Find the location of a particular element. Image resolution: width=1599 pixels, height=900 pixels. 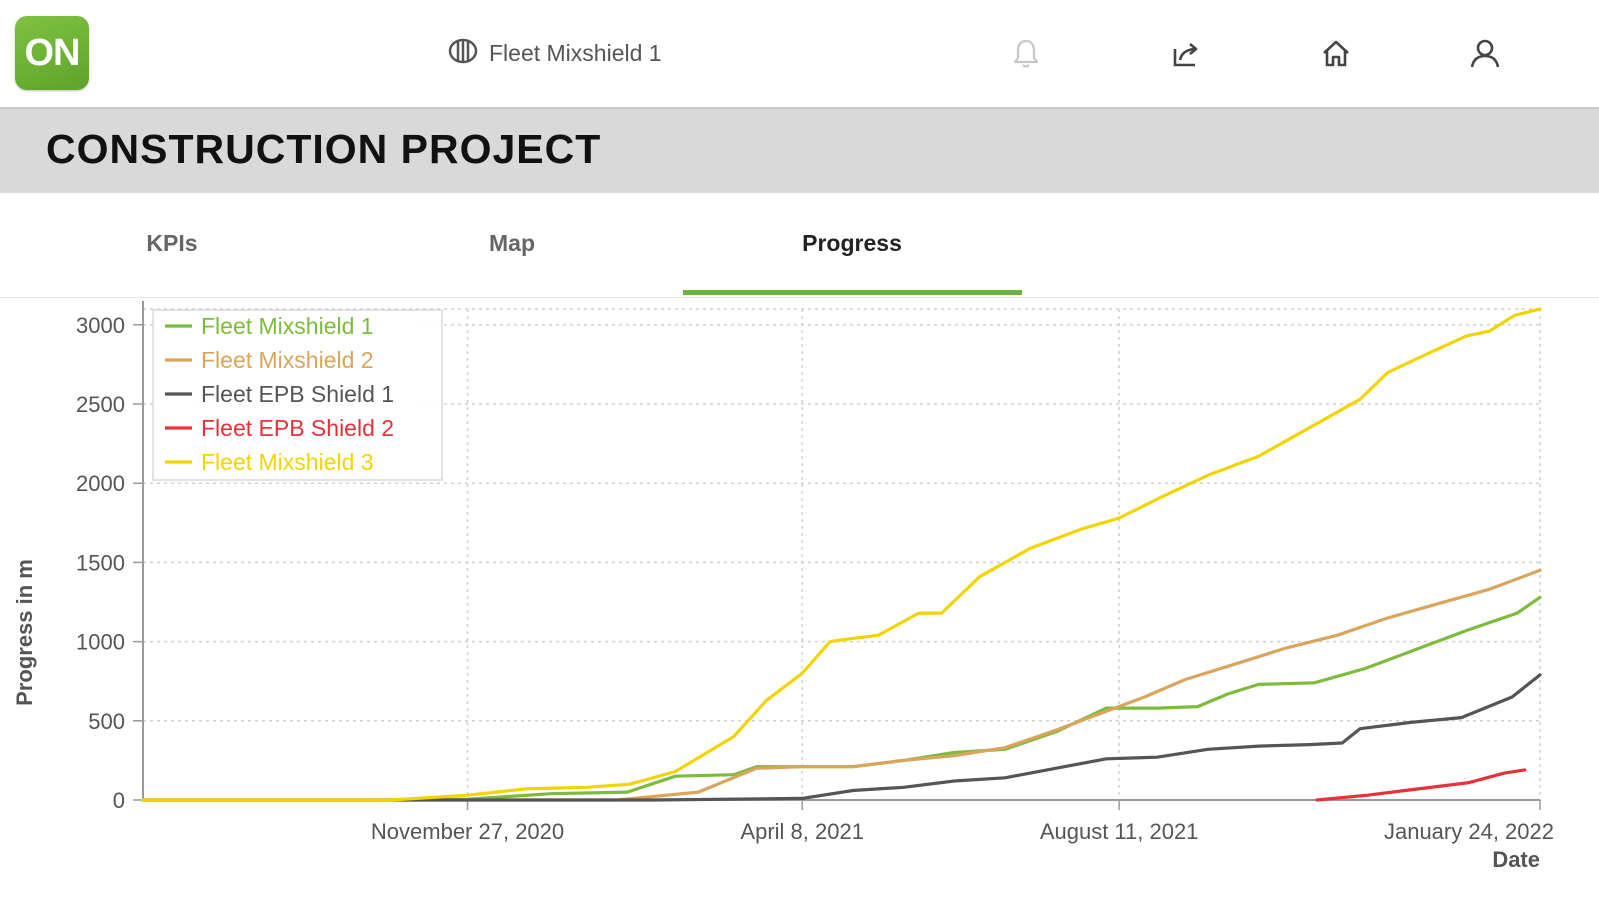

chart-legend is located at coordinates (297, 395).